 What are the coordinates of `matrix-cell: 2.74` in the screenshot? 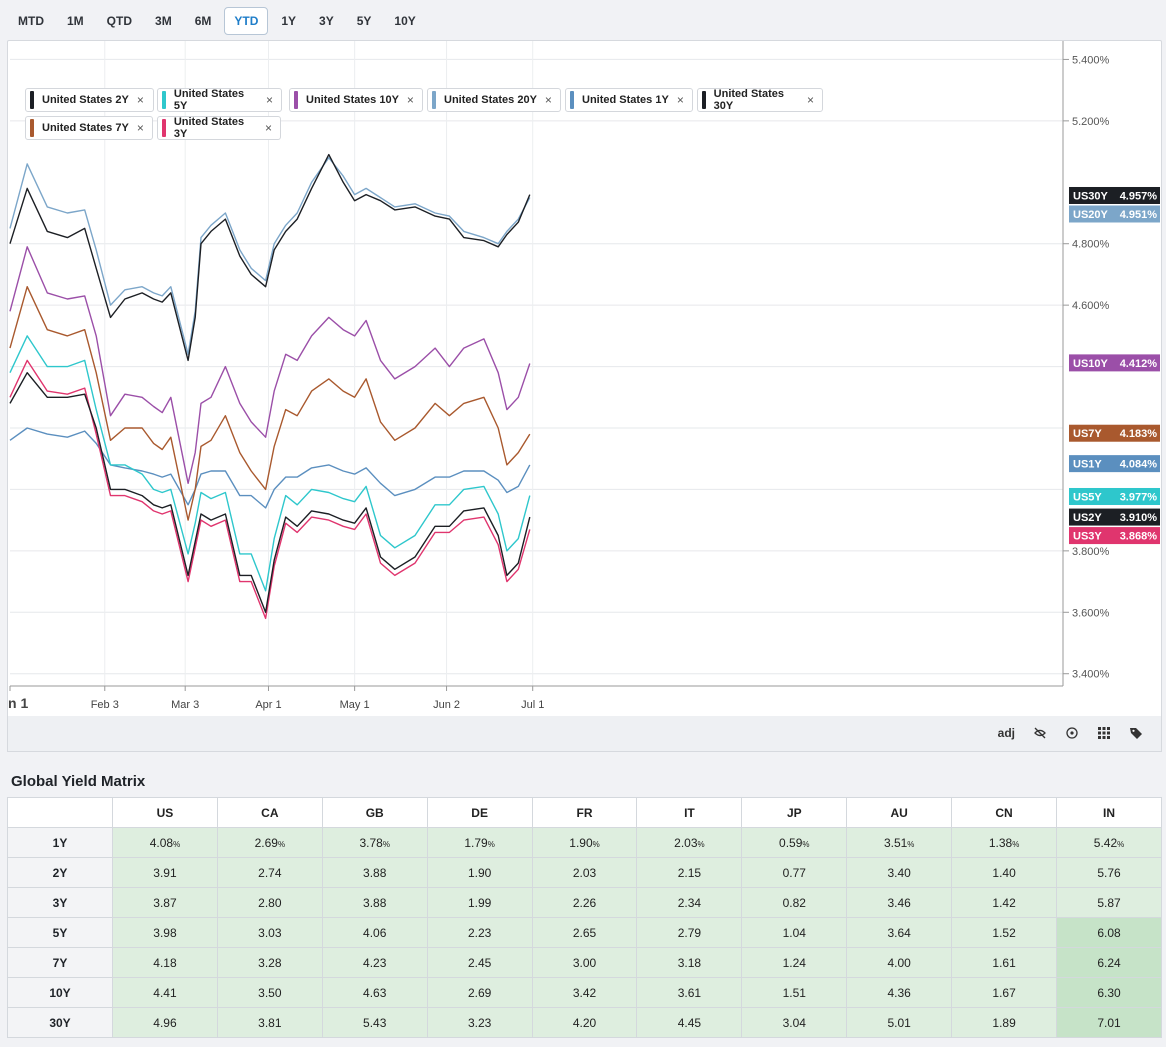 It's located at (269, 872).